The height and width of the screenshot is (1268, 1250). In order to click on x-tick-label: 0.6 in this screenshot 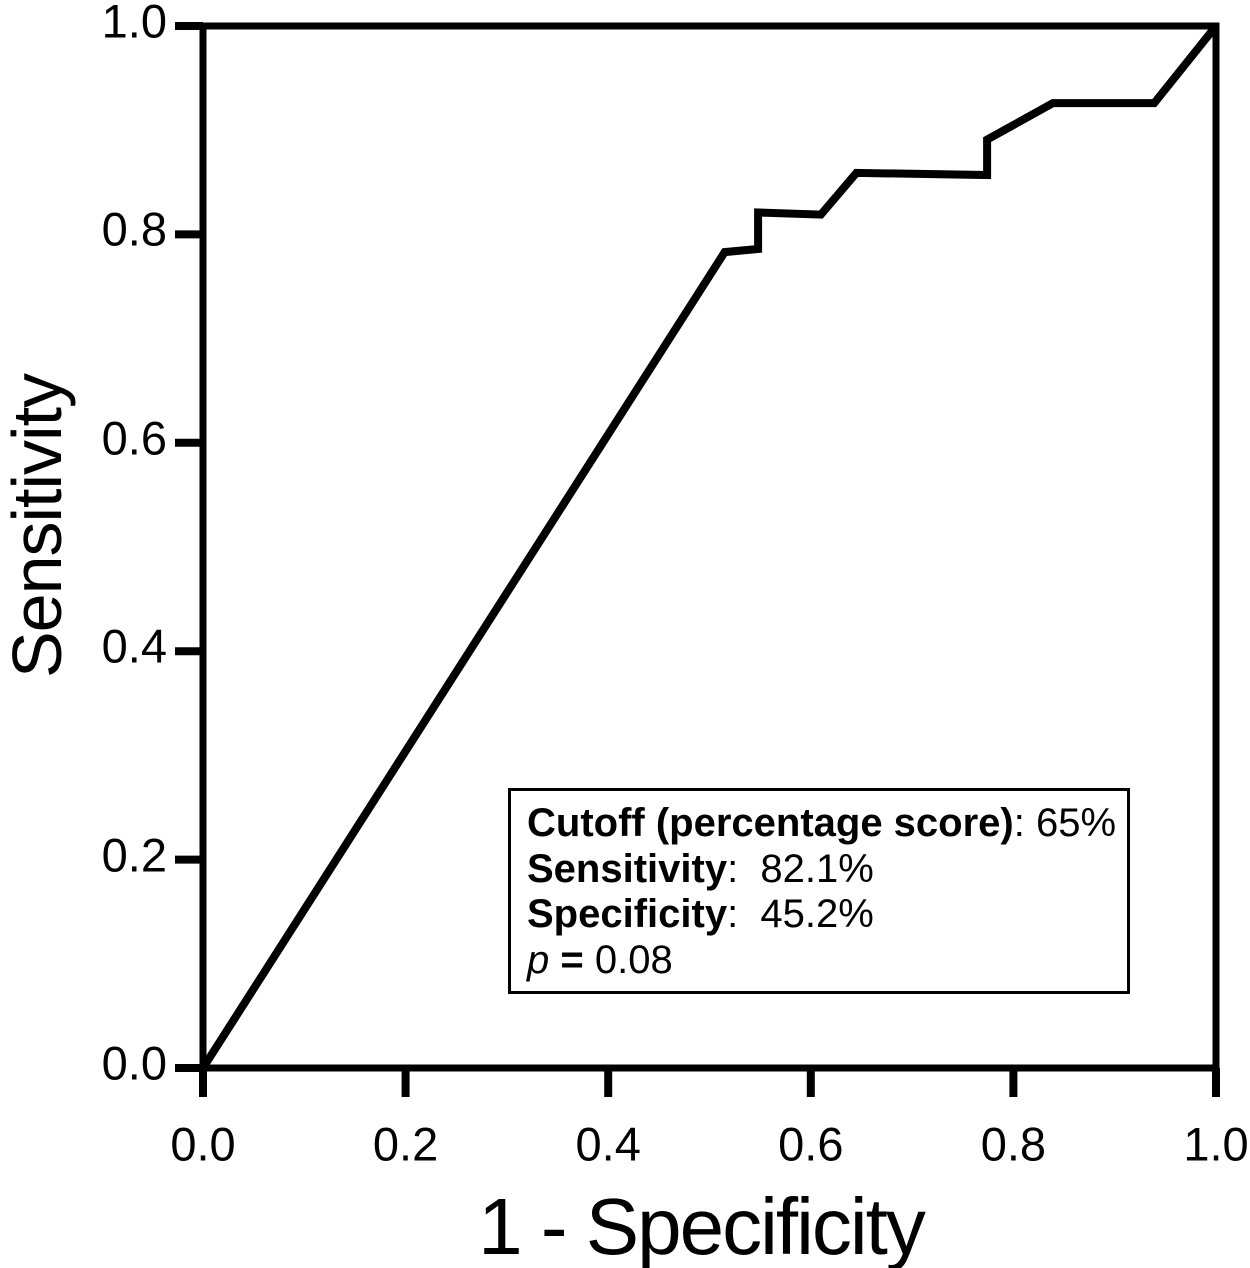, I will do `click(811, 1144)`.